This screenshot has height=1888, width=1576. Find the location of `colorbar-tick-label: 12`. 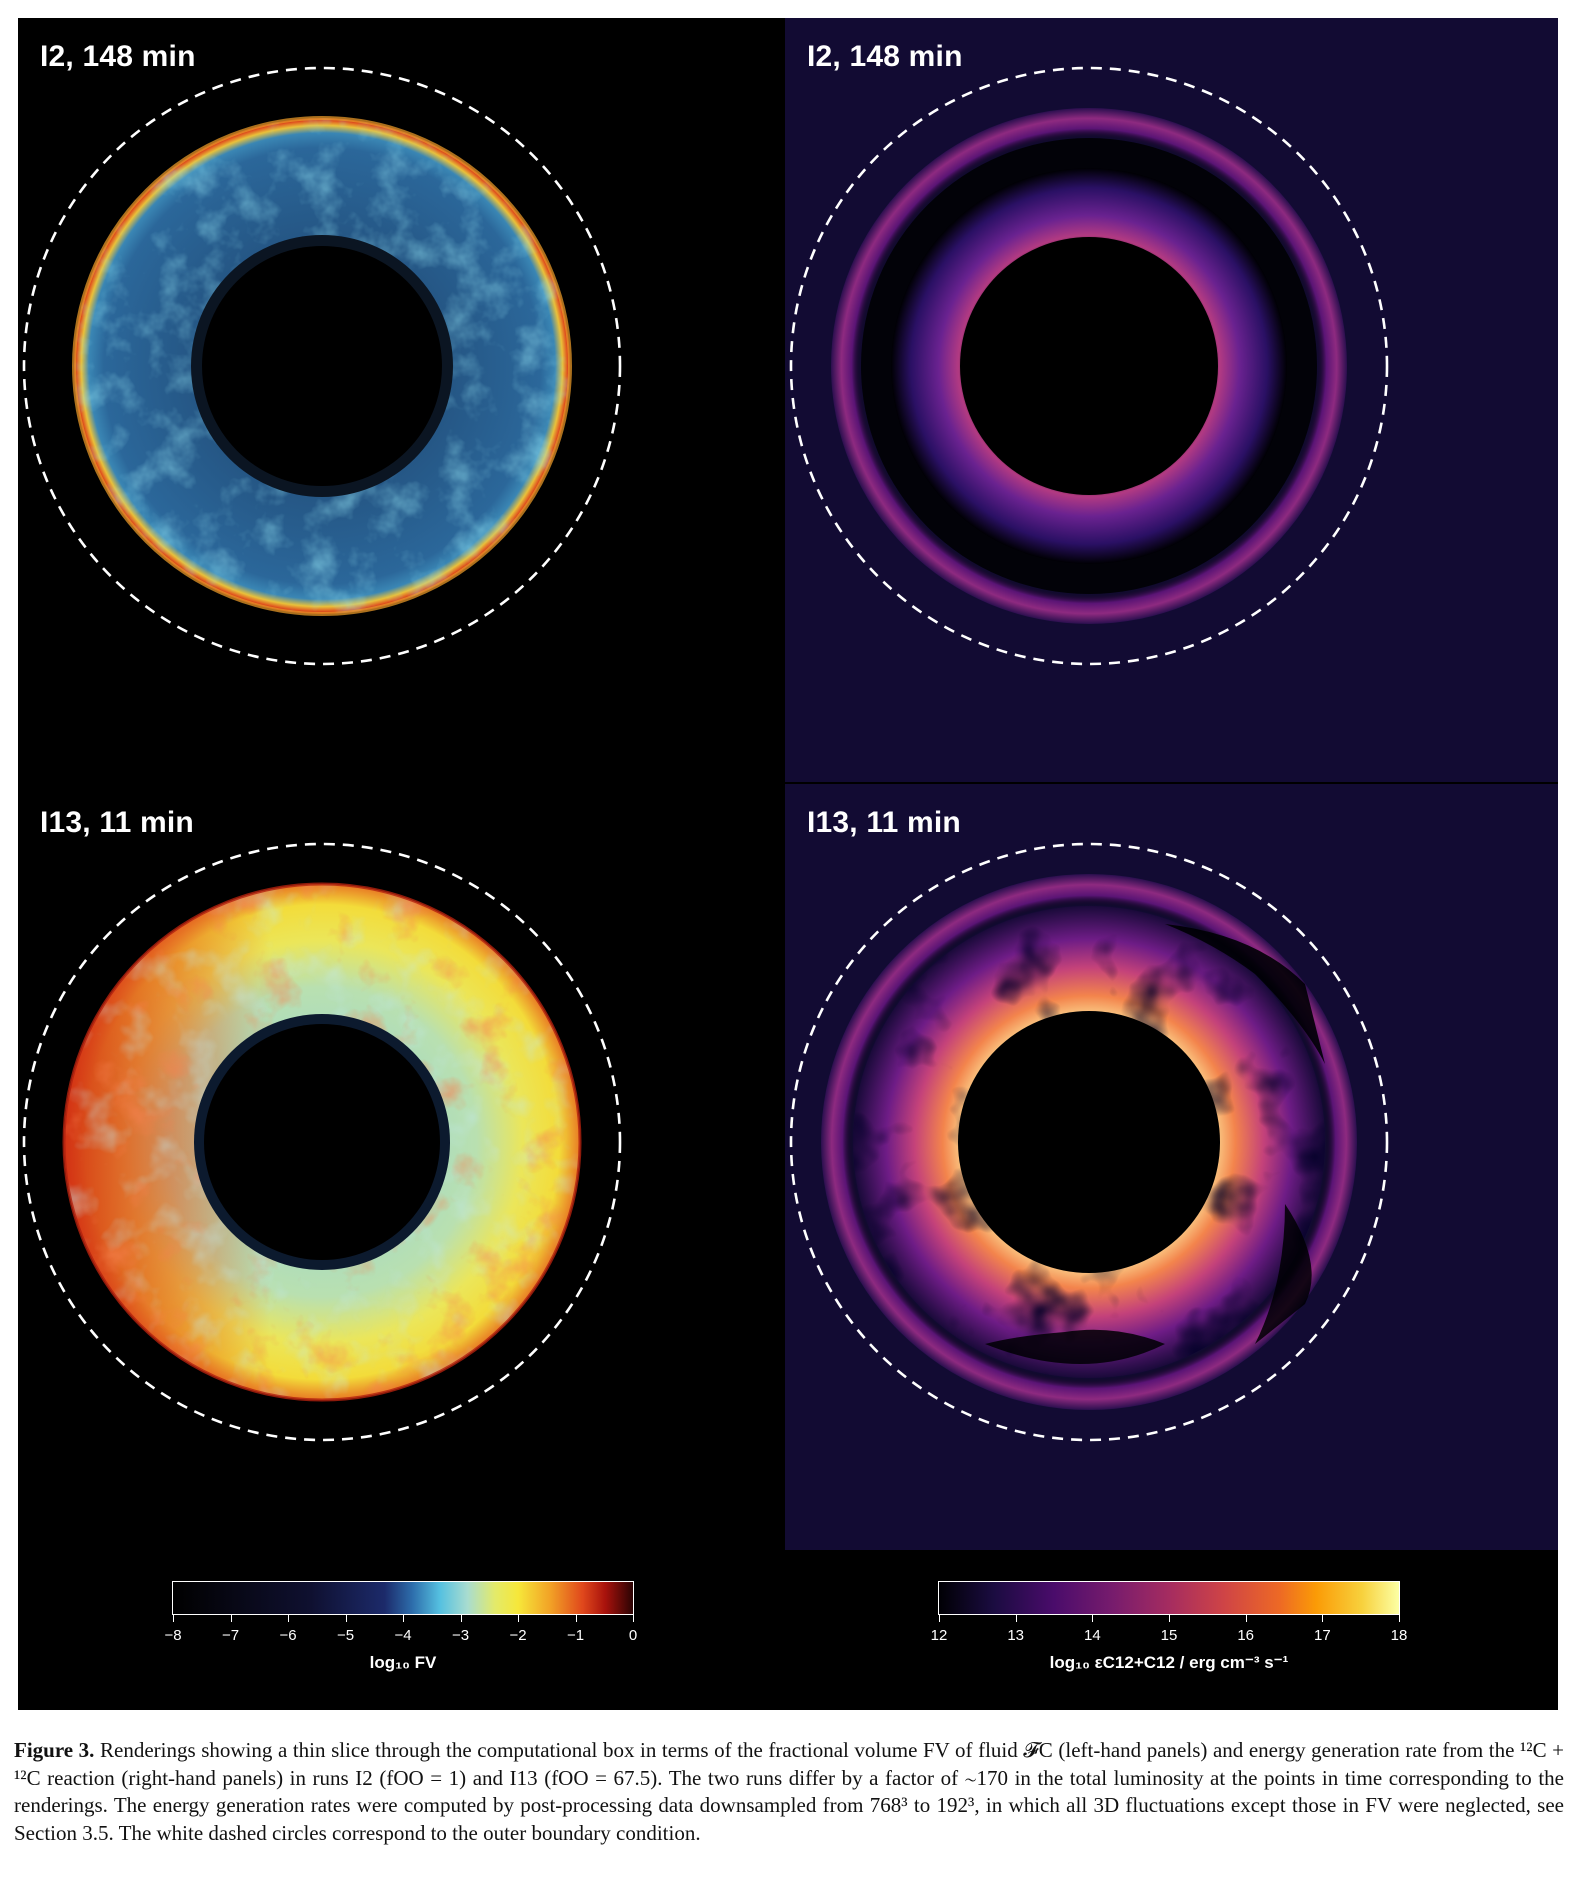

colorbar-tick-label: 12 is located at coordinates (939, 1635).